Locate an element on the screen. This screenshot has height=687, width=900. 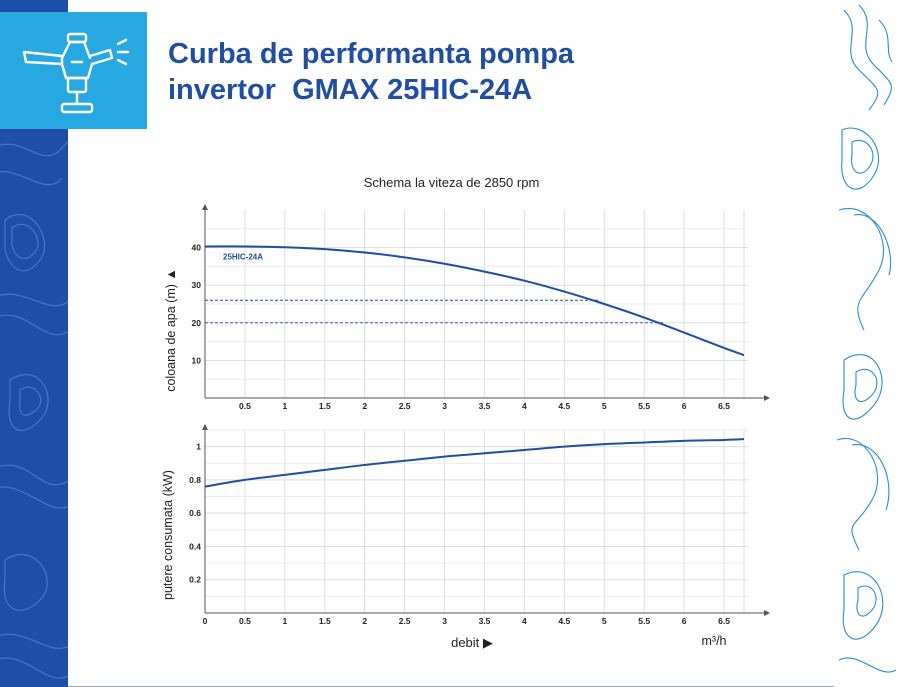
y-axis-label-0: coloana de apa (m) ▲ is located at coordinates (171, 330).